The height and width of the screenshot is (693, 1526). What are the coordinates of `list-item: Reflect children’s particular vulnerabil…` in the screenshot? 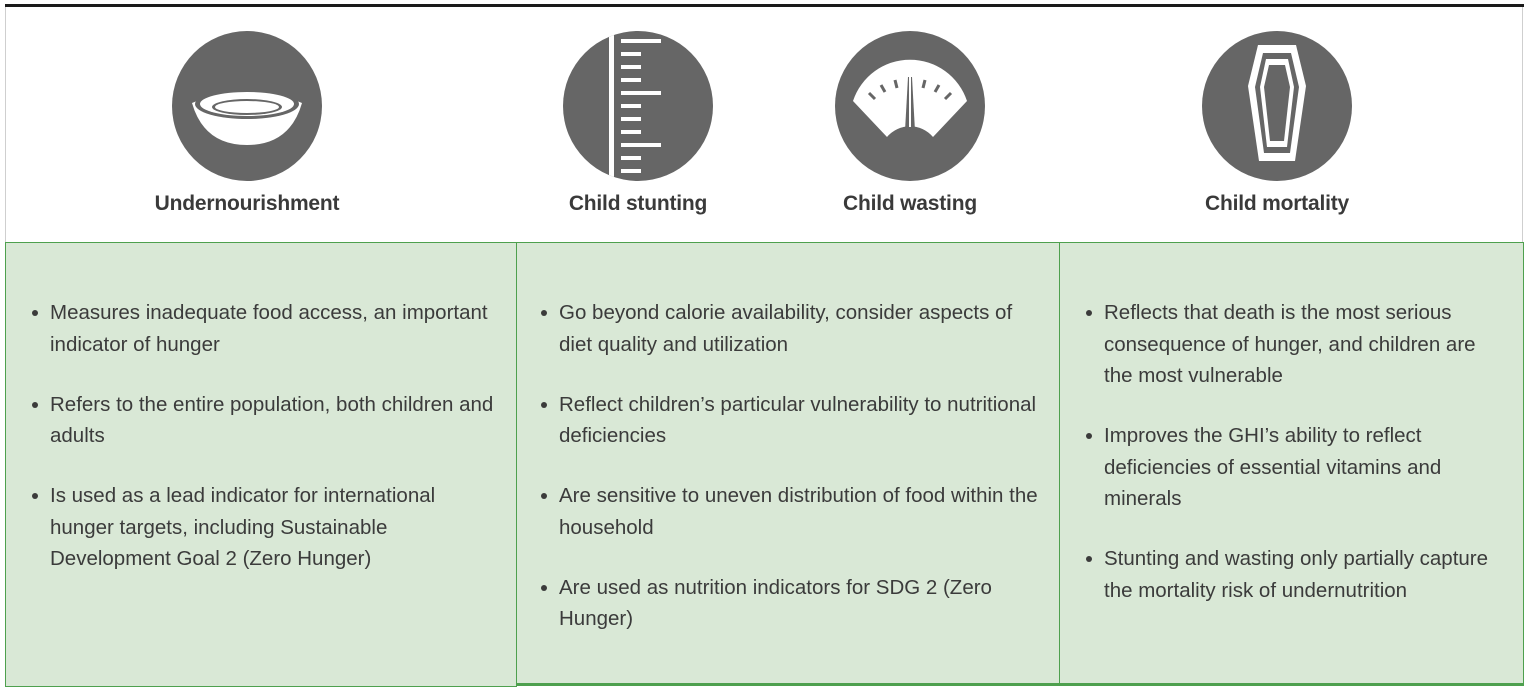 It's located at (790, 420).